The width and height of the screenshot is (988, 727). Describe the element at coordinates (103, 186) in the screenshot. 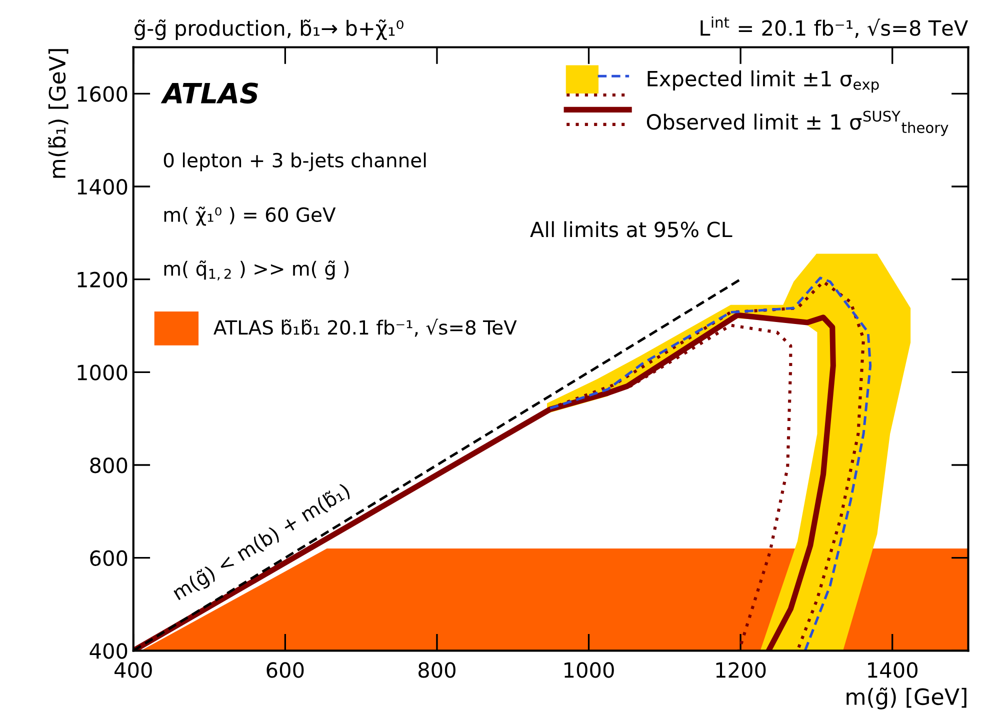

I see `y-tick-label: 1400` at that location.